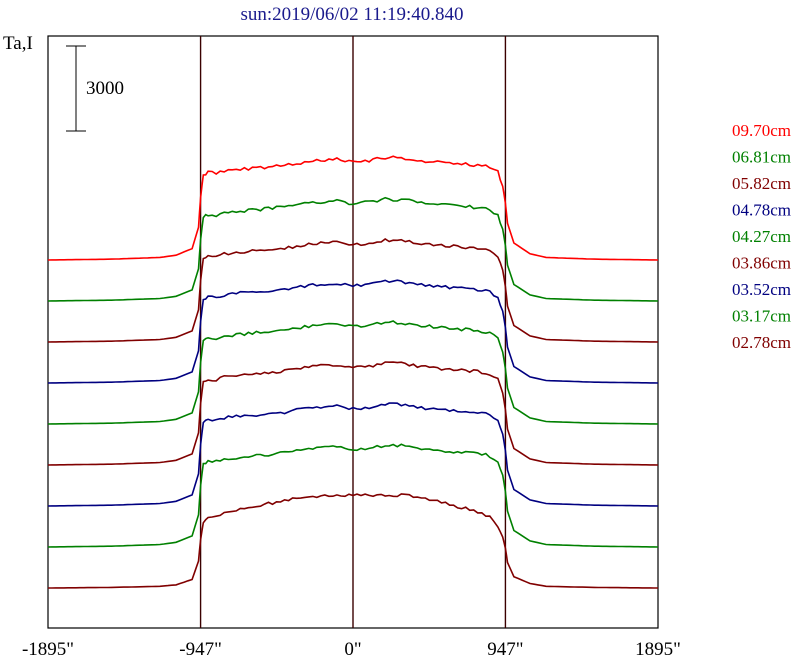 This screenshot has height=662, width=807. I want to click on scale-bar-label: 3000, so click(105, 88).